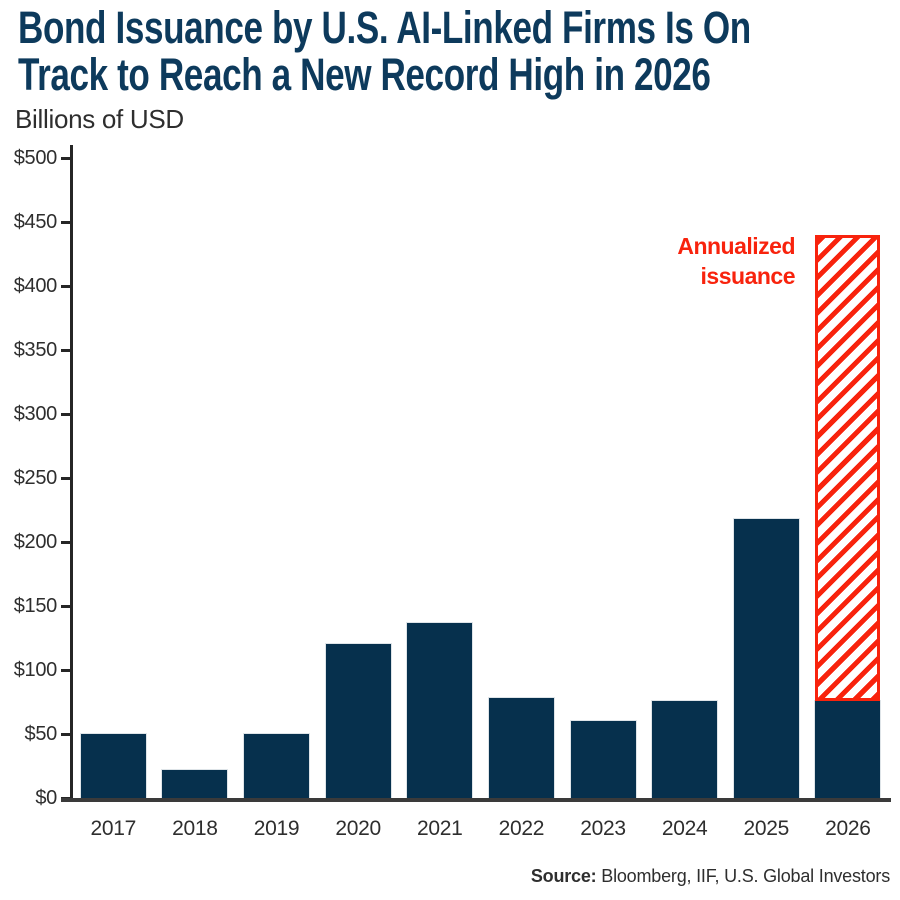  Describe the element at coordinates (766, 828) in the screenshot. I see `x-label-2025: 2025` at that location.